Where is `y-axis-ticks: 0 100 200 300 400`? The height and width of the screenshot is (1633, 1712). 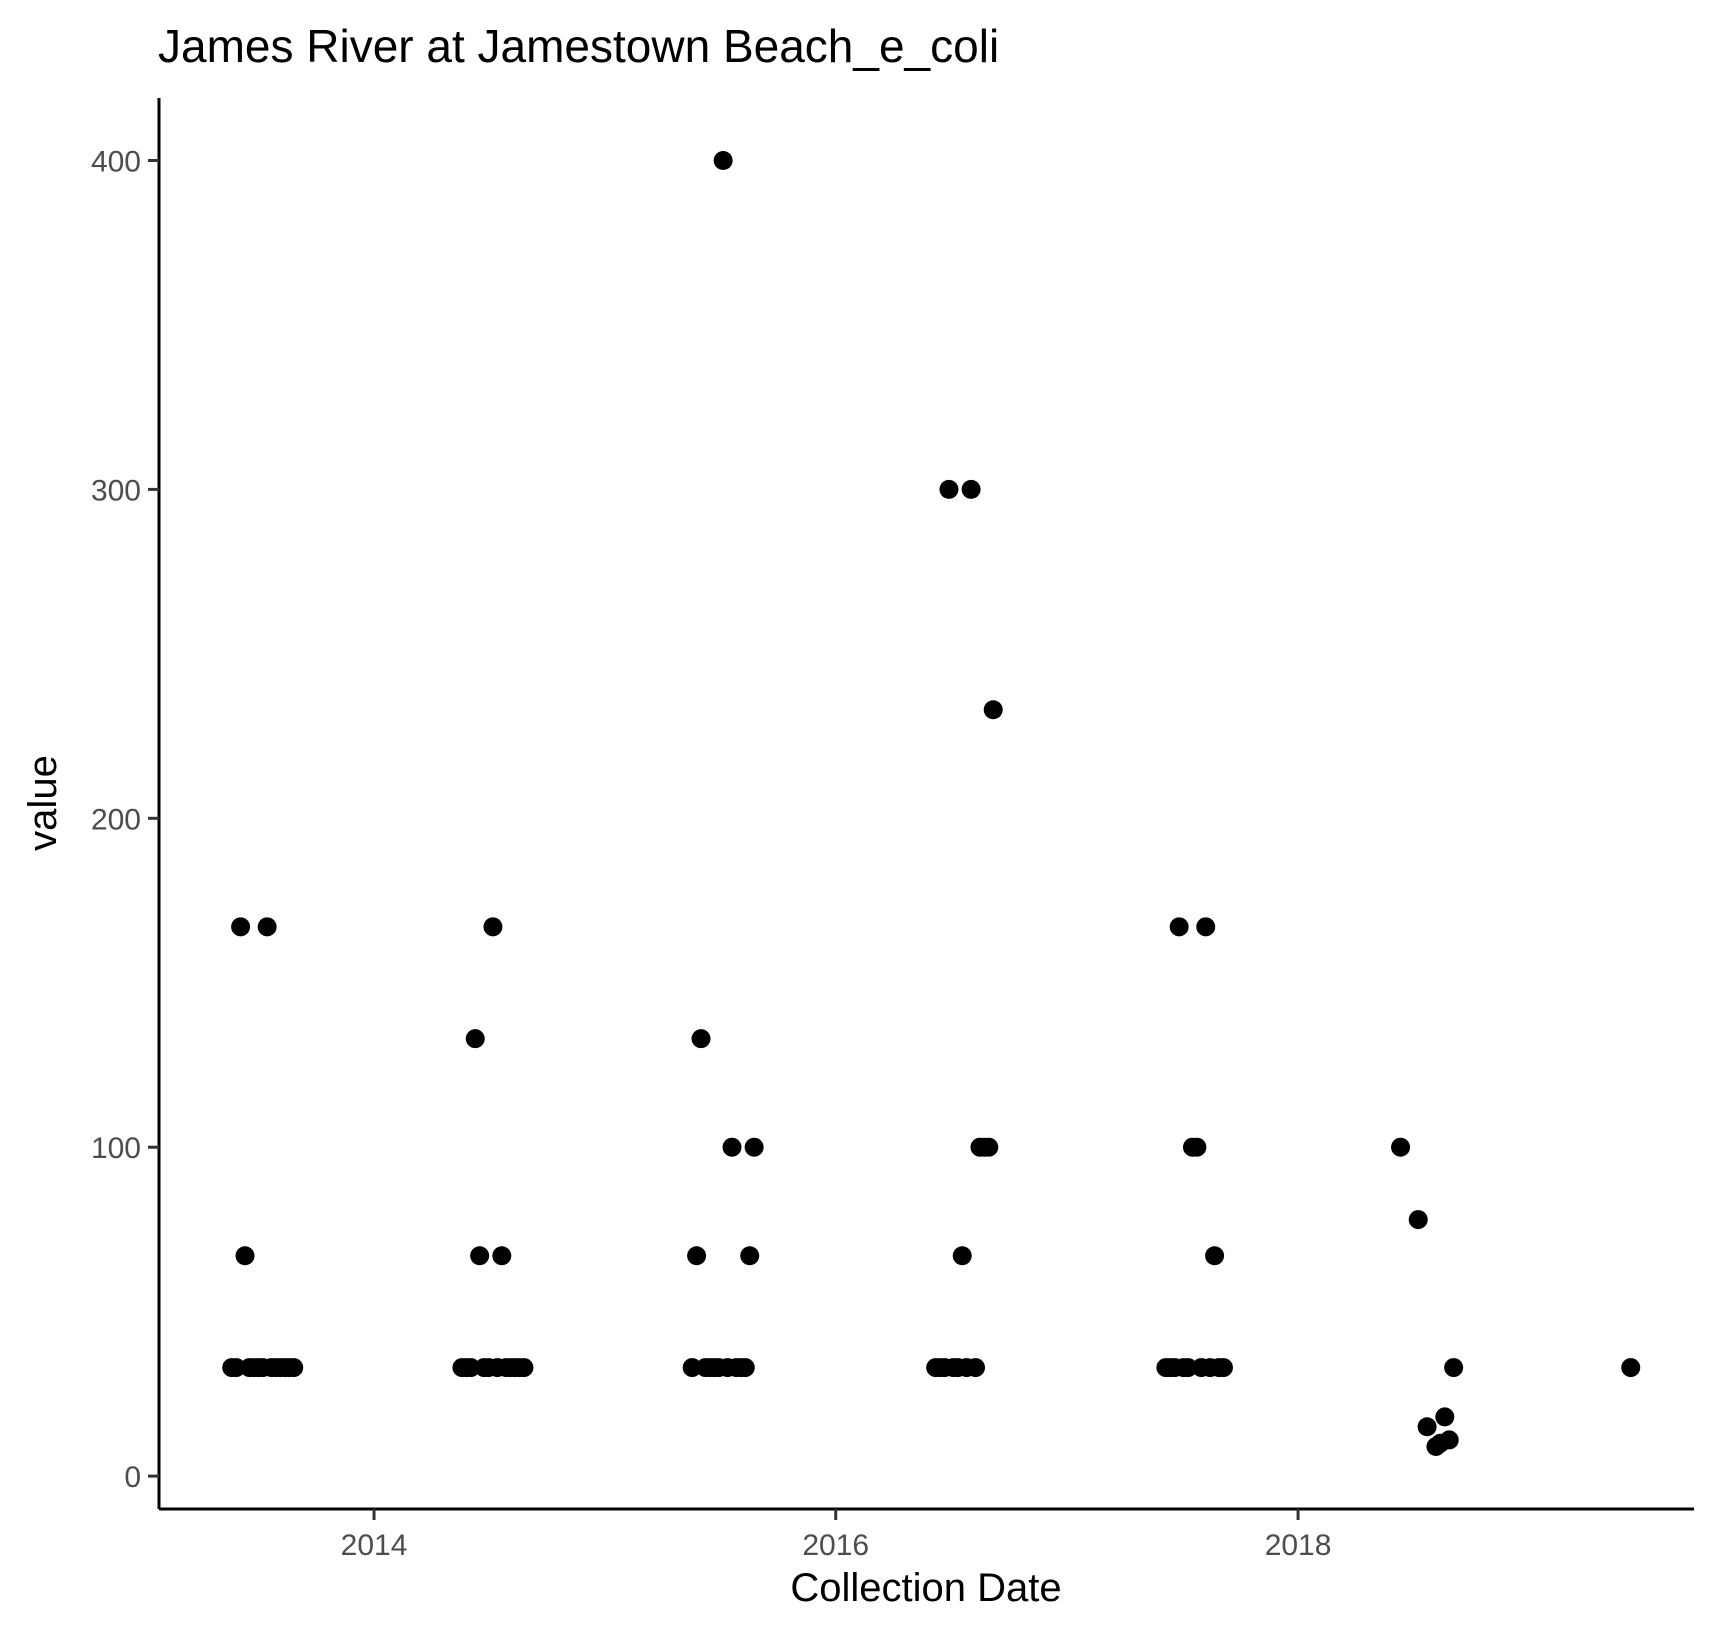 y-axis-ticks: 0 100 200 300 400 is located at coordinates (125, 819).